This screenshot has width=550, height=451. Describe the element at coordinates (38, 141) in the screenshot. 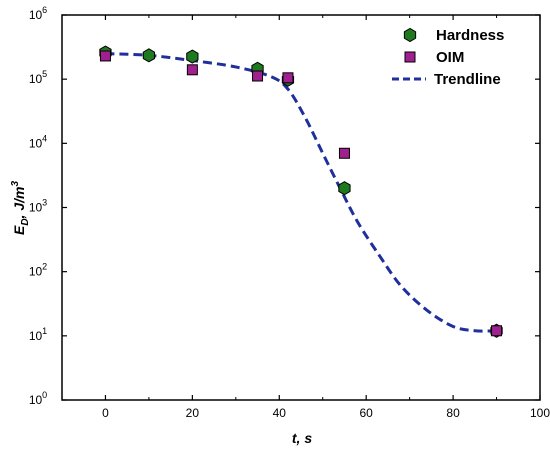

I see `y-tick-label: 10⁴` at that location.